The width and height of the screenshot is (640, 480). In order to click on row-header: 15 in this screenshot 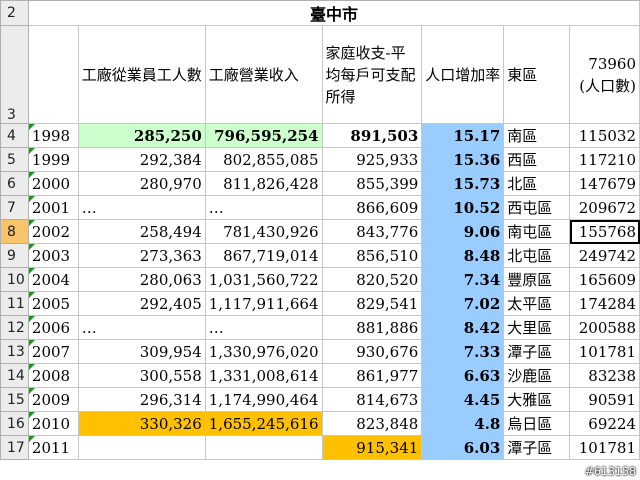, I will do `click(14, 399)`.